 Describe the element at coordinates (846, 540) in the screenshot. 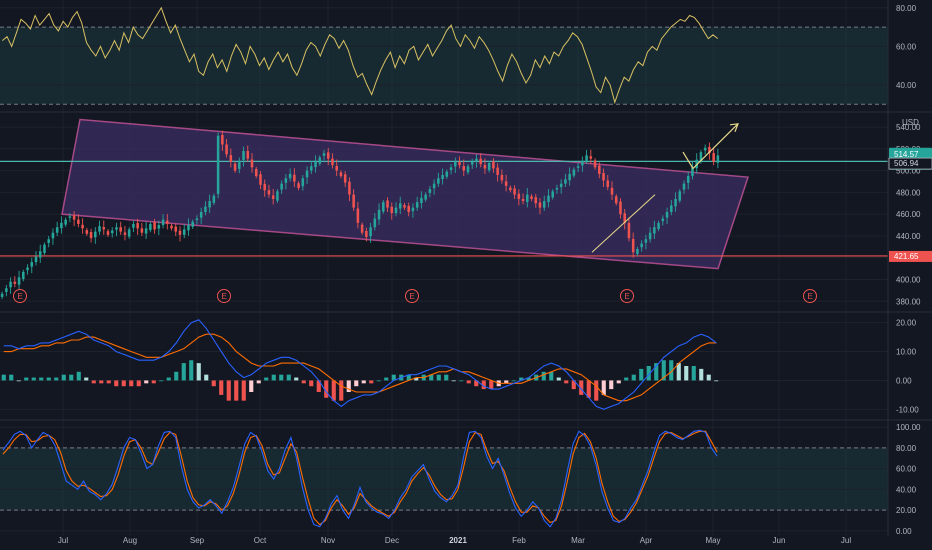

I see `x-tick-label: Jul` at that location.